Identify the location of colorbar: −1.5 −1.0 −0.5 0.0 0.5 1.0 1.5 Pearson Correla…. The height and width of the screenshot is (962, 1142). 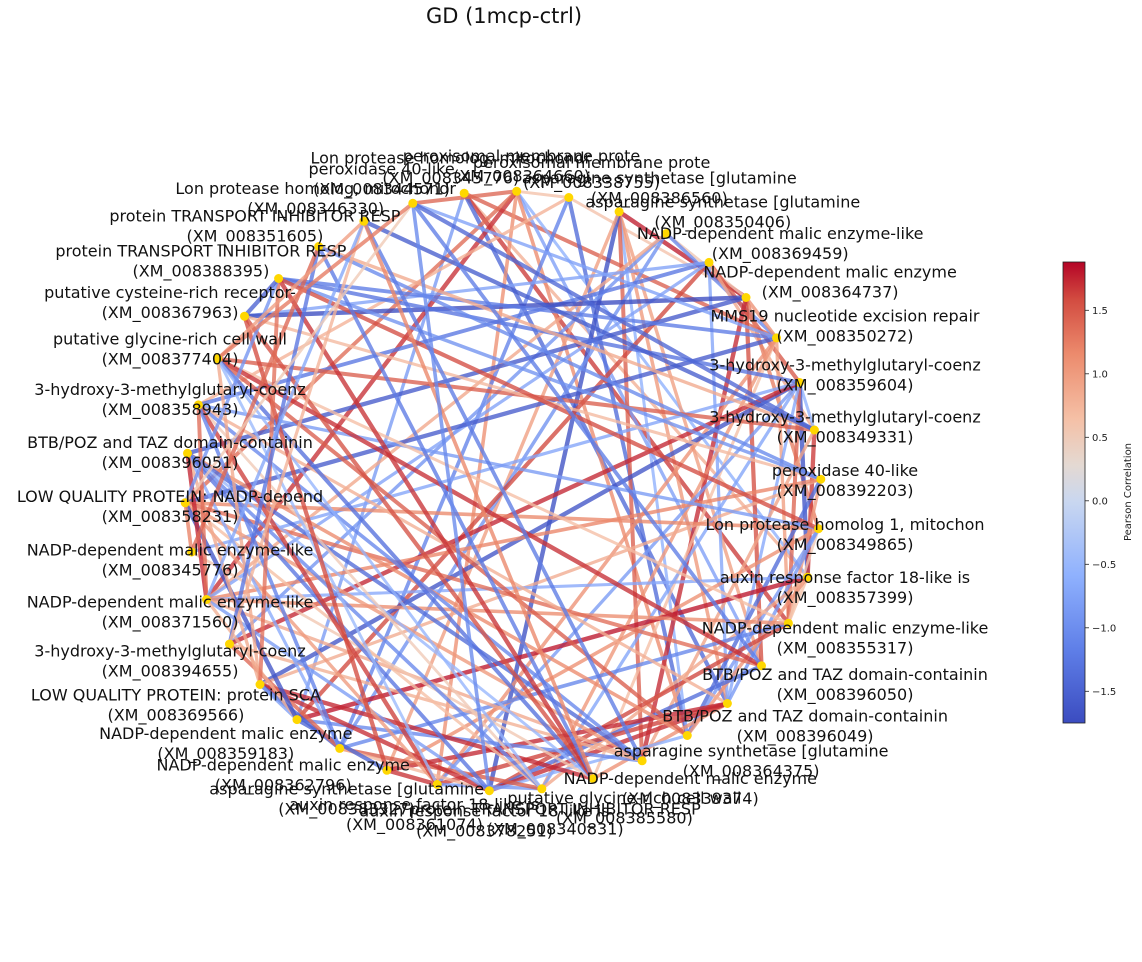
(1098, 492).